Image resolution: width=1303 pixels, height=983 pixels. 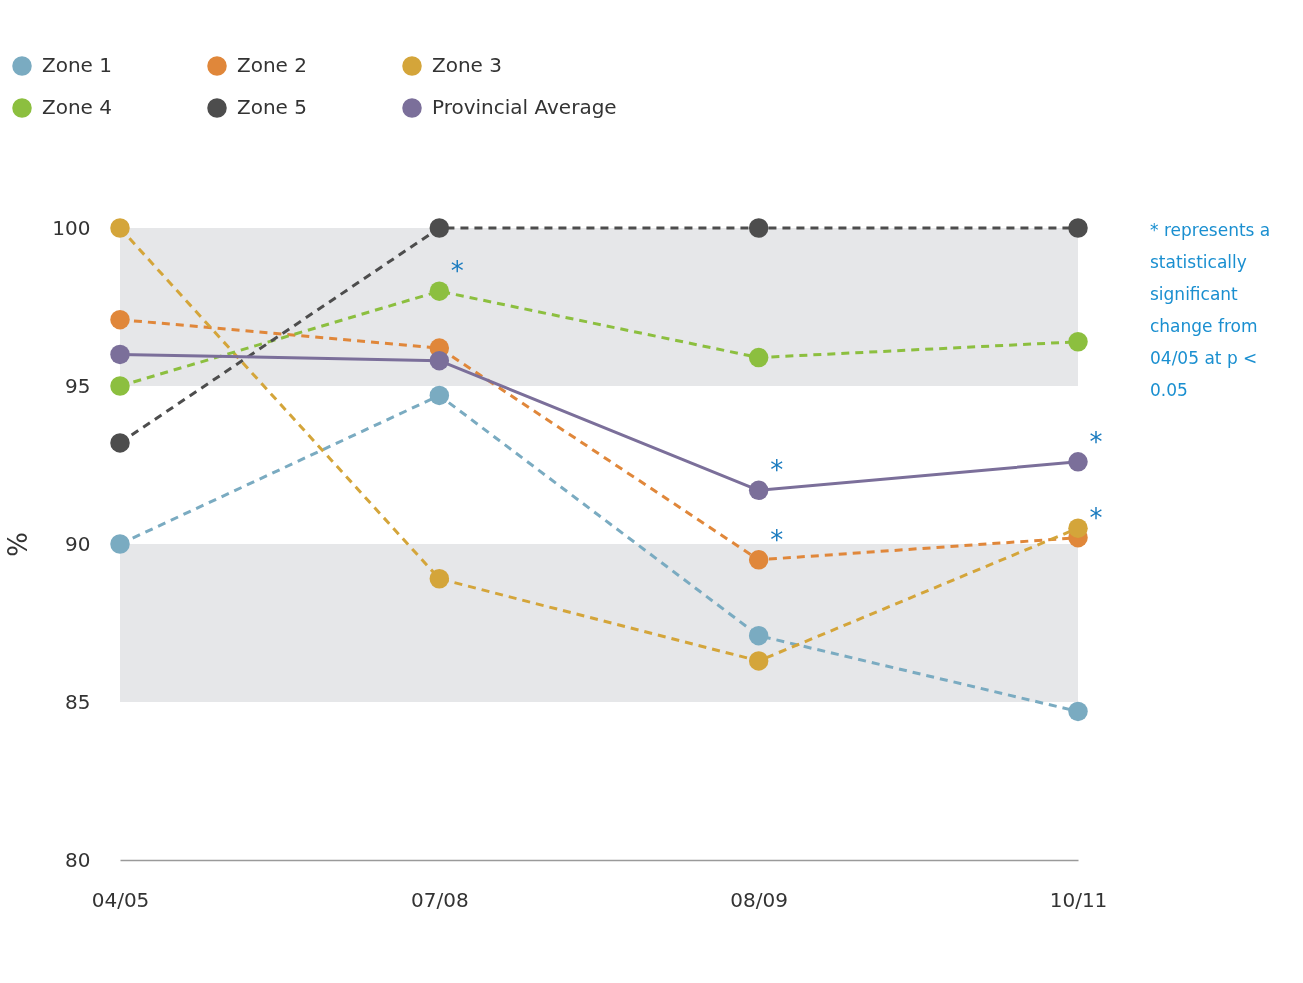 I want to click on legend-label: Zone 1, so click(x=77, y=65).